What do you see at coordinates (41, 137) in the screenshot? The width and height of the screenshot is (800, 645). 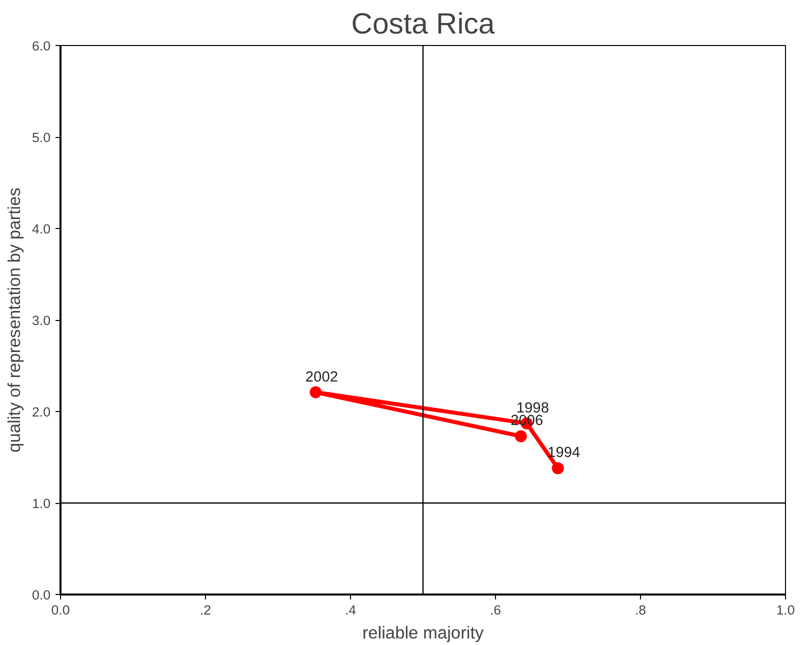 I see `y-tick-label: 5.0` at bounding box center [41, 137].